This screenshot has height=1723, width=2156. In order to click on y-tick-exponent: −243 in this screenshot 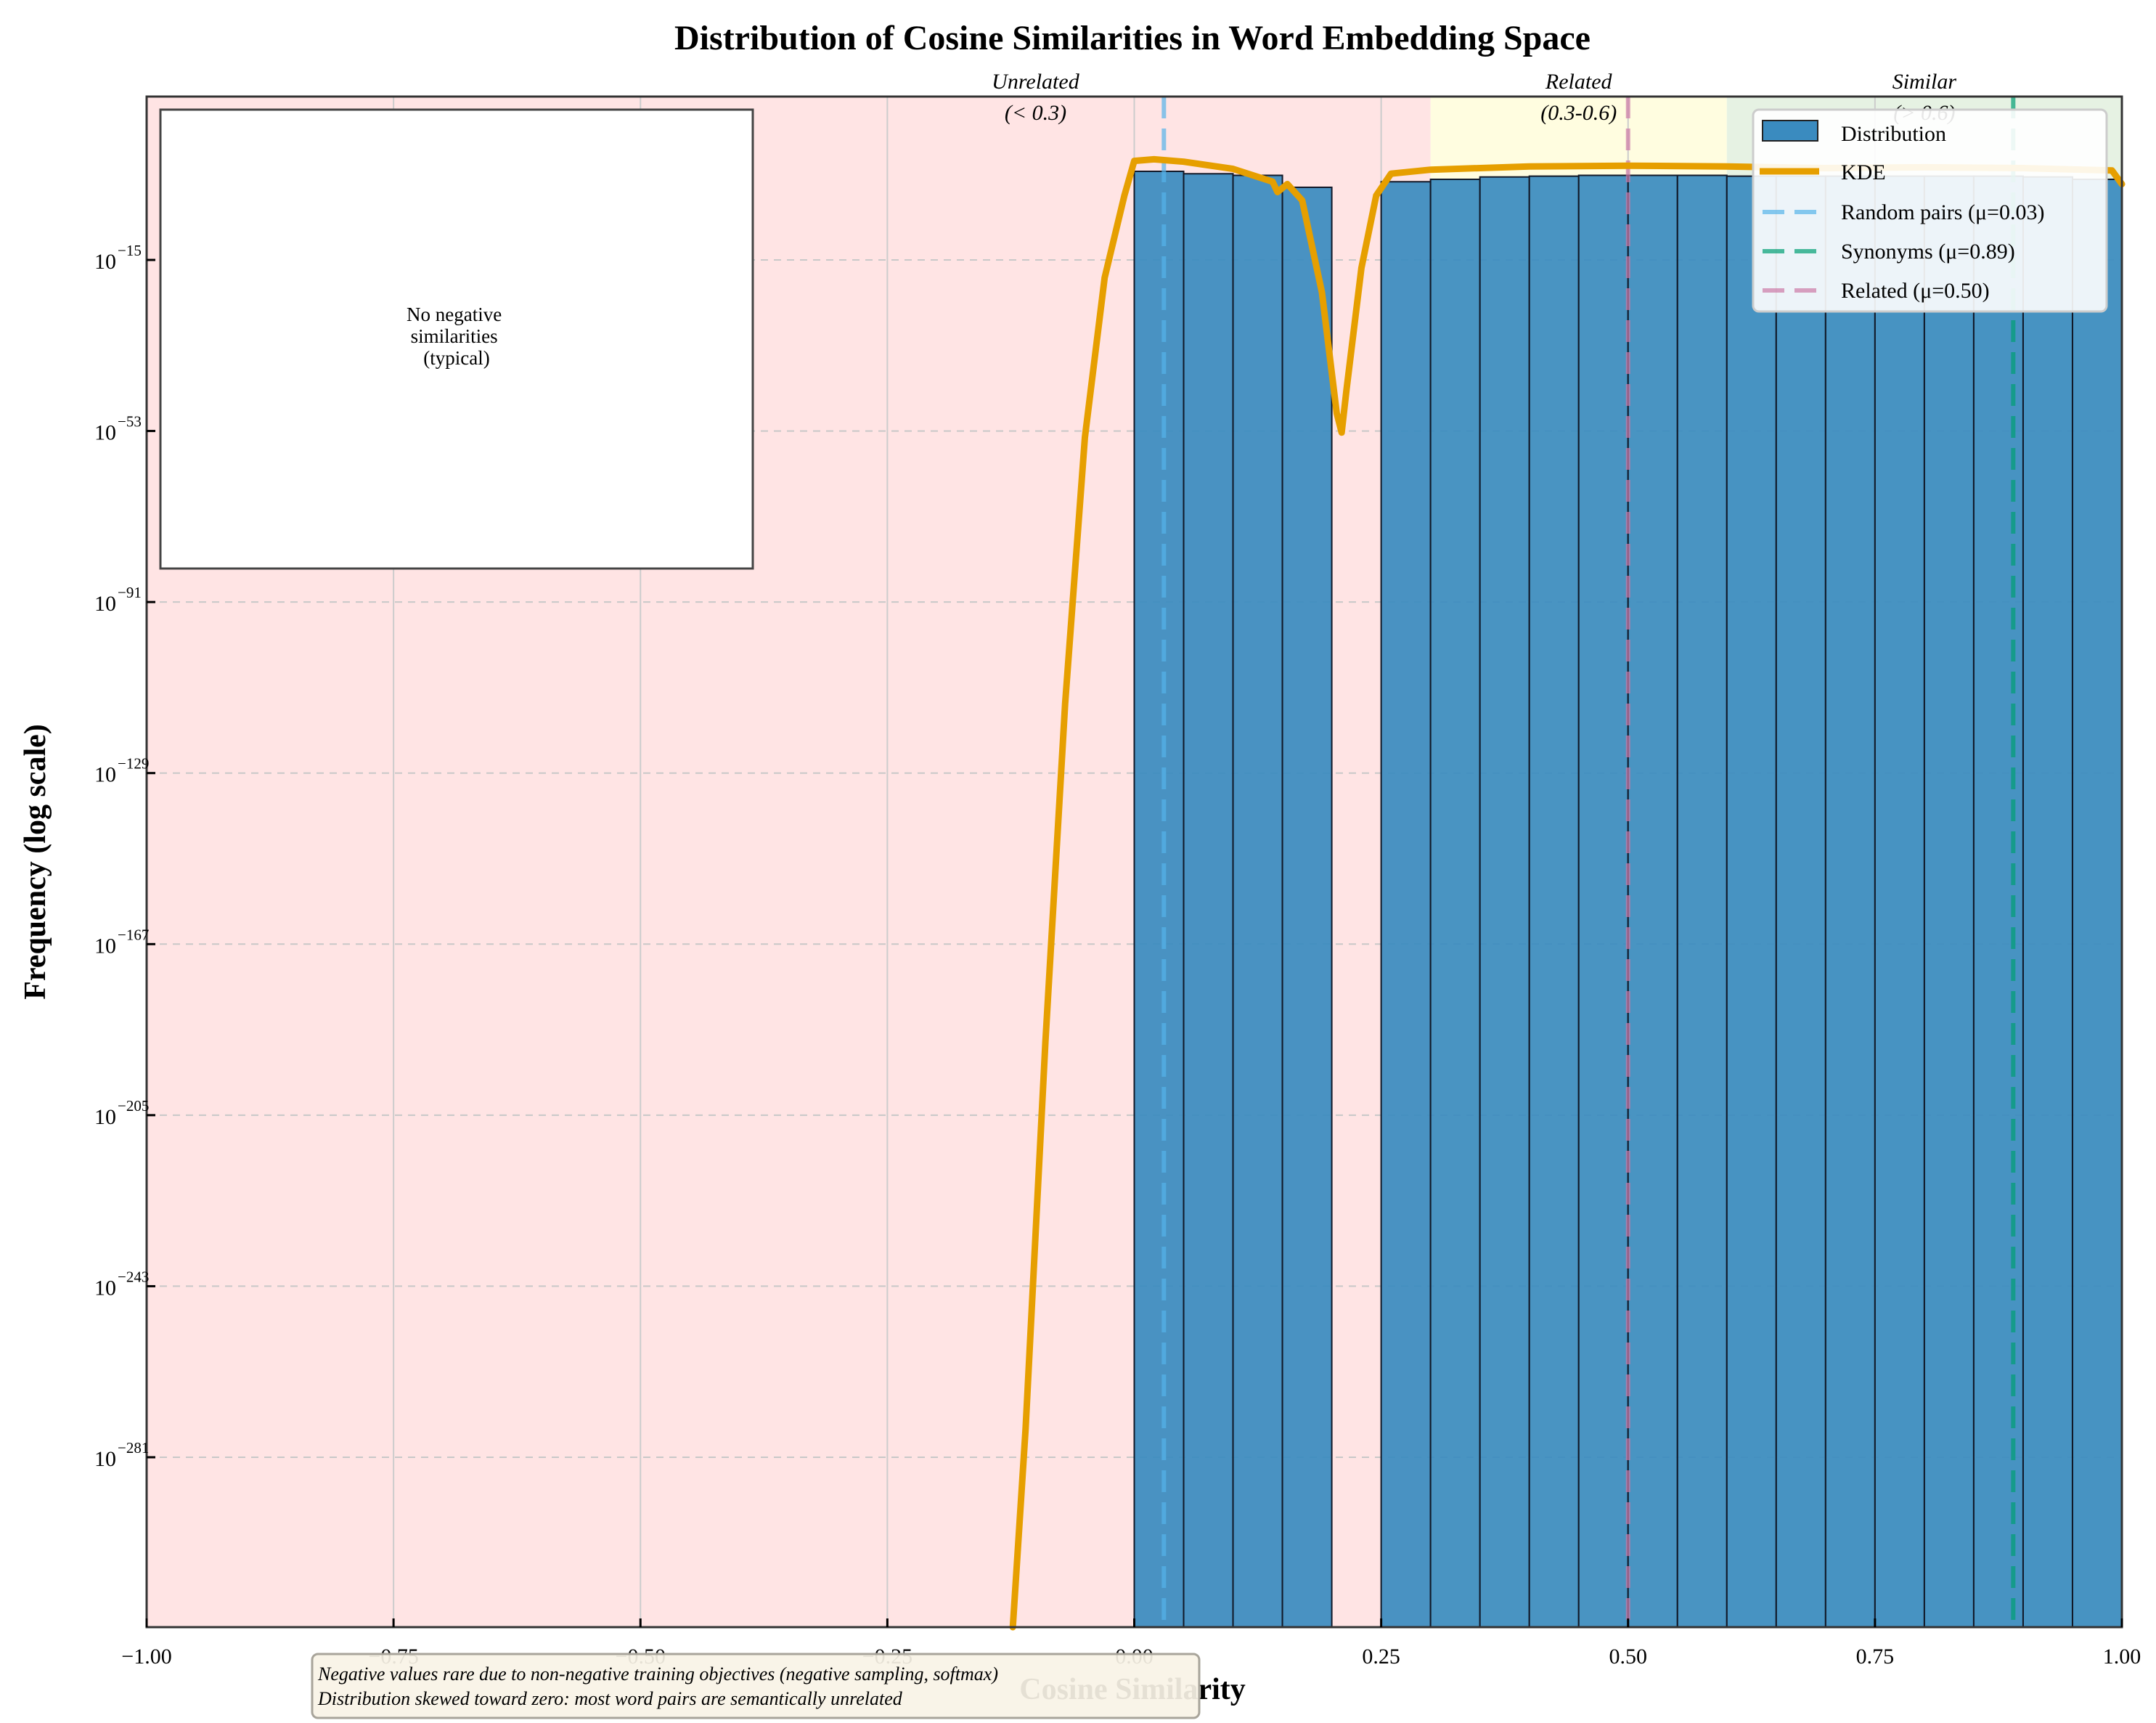, I will do `click(134, 1276)`.